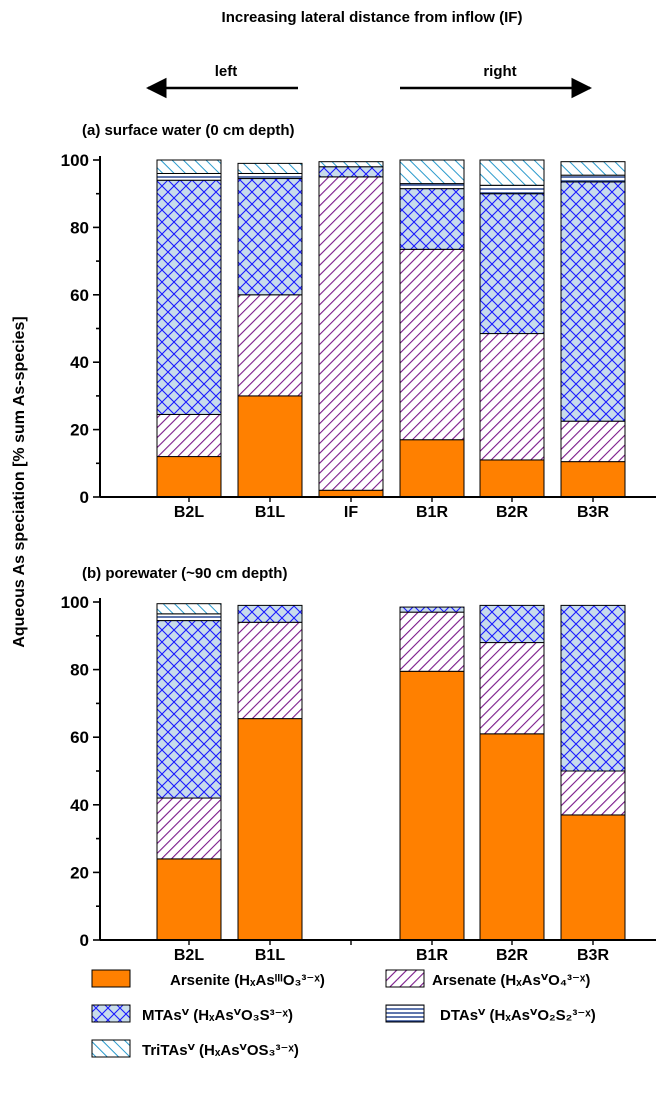 Image resolution: width=671 pixels, height=1095 pixels. What do you see at coordinates (405, 978) in the screenshot?
I see `legend-swatch-arsenate` at bounding box center [405, 978].